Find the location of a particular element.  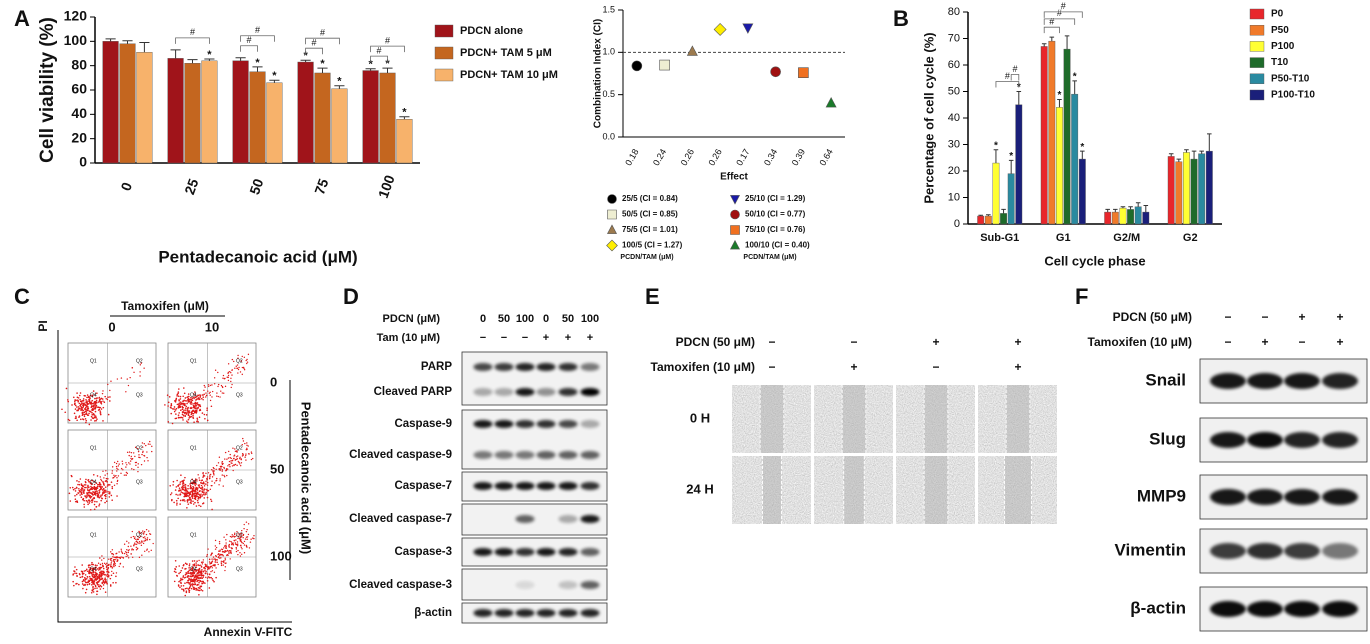

marker is located at coordinates (720, 29).